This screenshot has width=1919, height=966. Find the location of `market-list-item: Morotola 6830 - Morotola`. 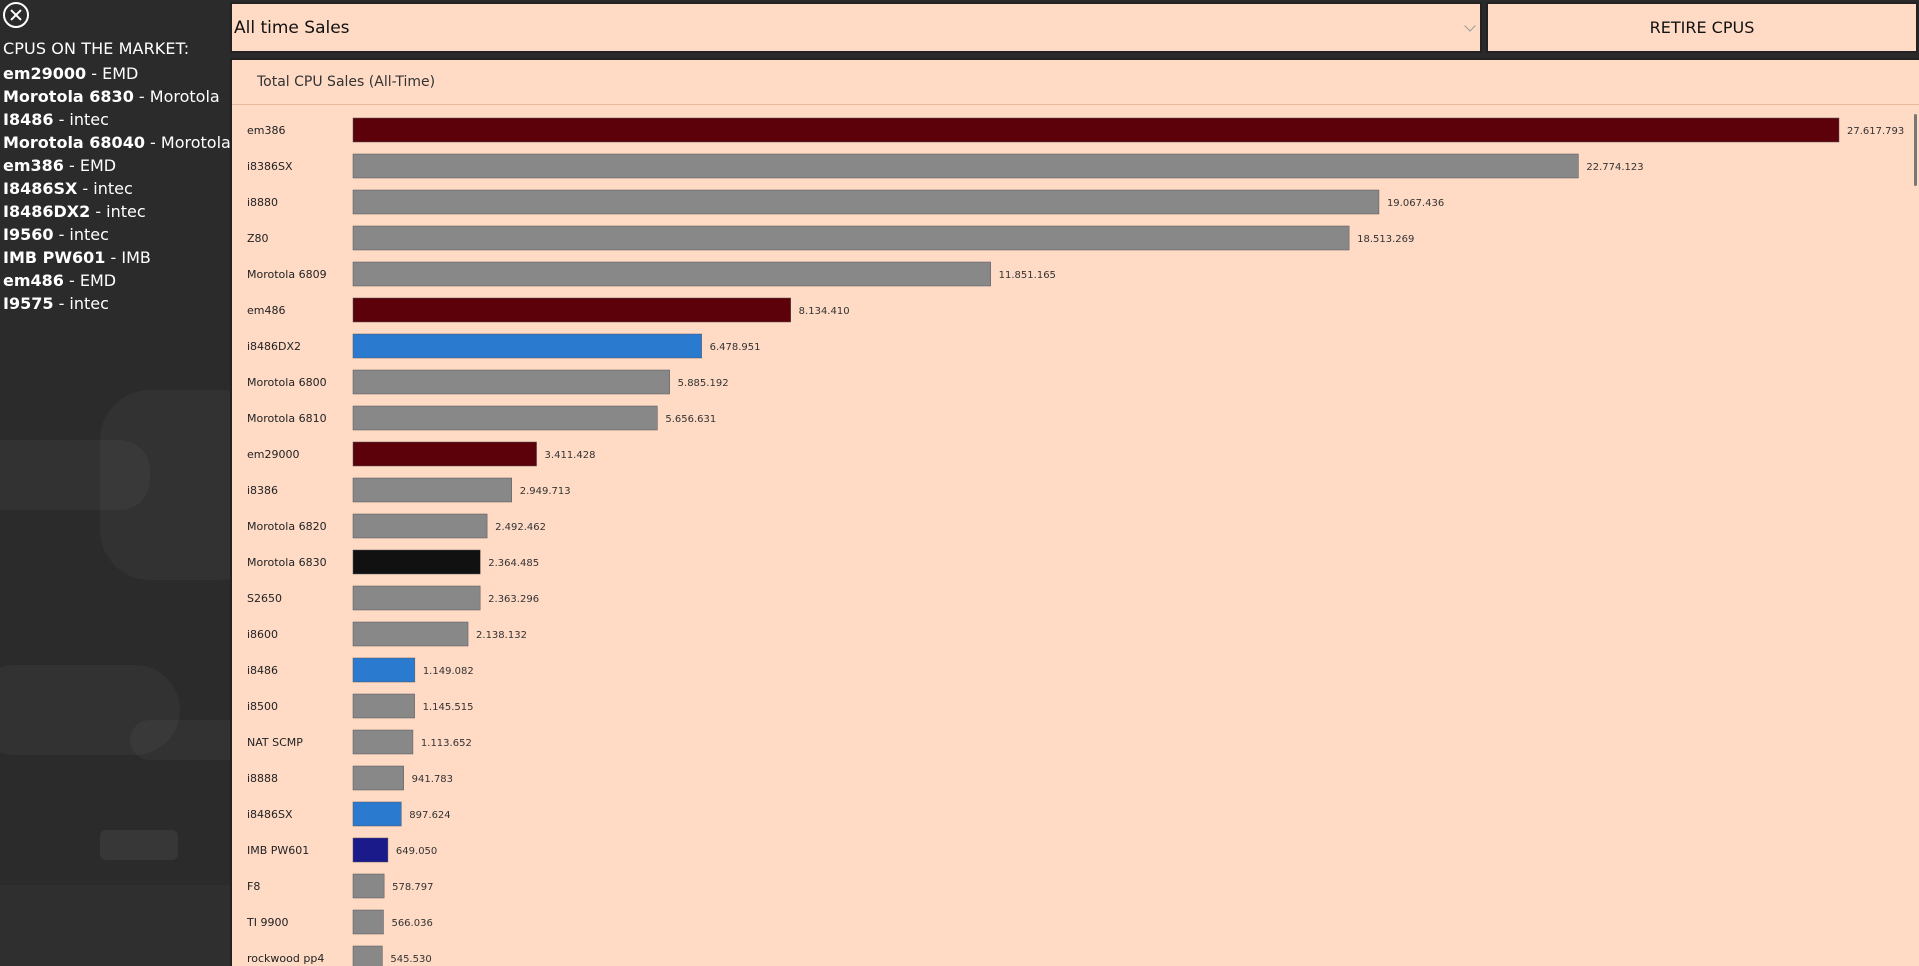

market-list-item: Morotola 6830 - Morotola is located at coordinates (116, 96).